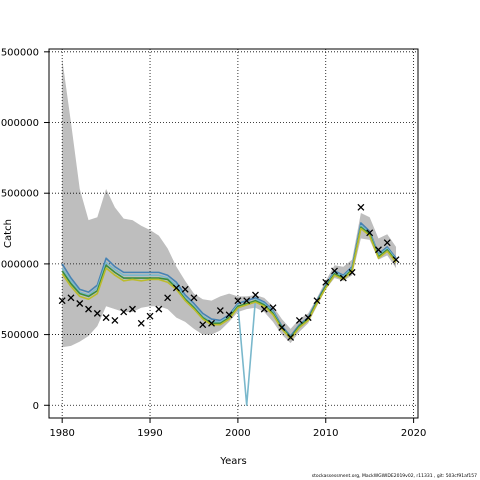  What do you see at coordinates (19, 194) in the screenshot?
I see `y-tick-label-1500000: 1500000` at bounding box center [19, 194].